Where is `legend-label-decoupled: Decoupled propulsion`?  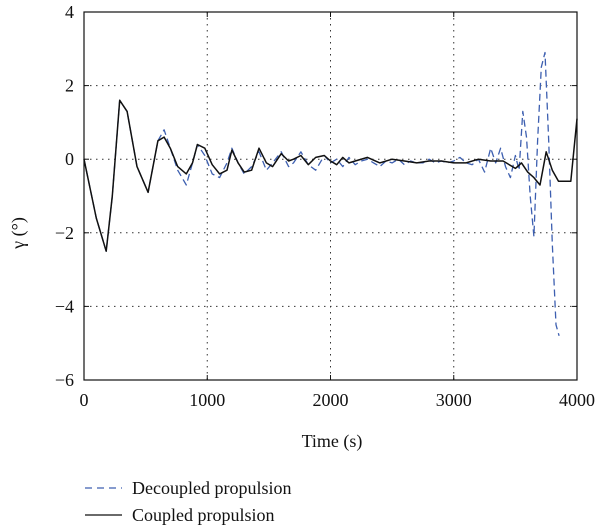 legend-label-decoupled: Decoupled propulsion is located at coordinates (211, 488).